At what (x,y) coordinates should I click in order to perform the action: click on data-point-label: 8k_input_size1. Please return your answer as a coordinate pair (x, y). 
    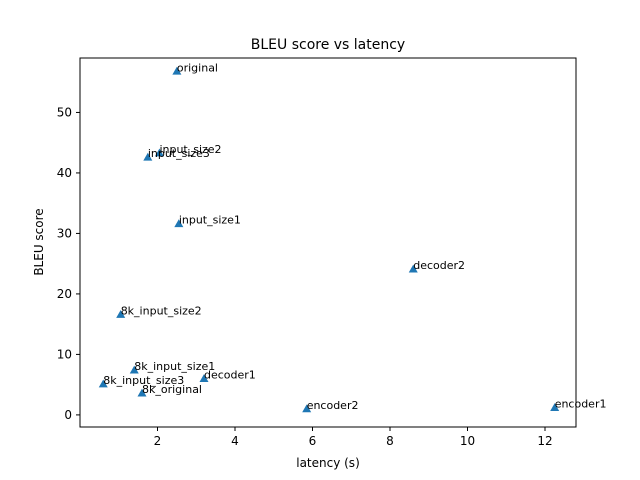
    Looking at the image, I should click on (174, 366).